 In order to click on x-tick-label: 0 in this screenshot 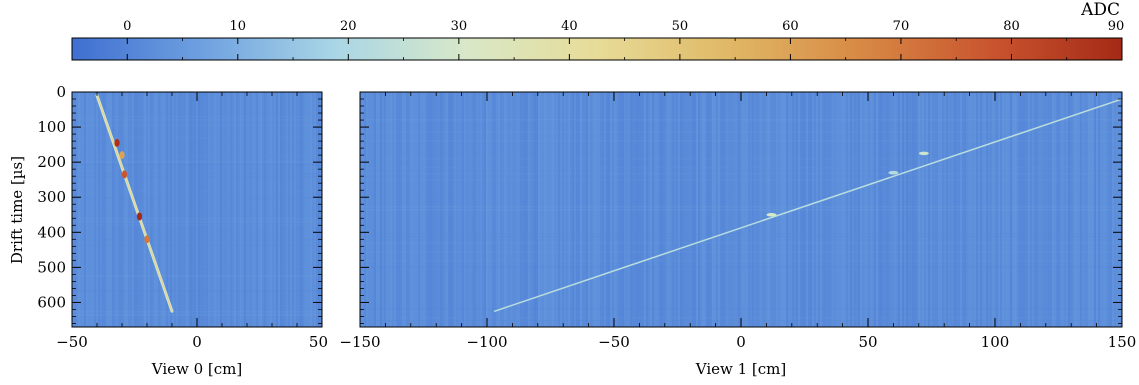, I will do `click(197, 342)`.